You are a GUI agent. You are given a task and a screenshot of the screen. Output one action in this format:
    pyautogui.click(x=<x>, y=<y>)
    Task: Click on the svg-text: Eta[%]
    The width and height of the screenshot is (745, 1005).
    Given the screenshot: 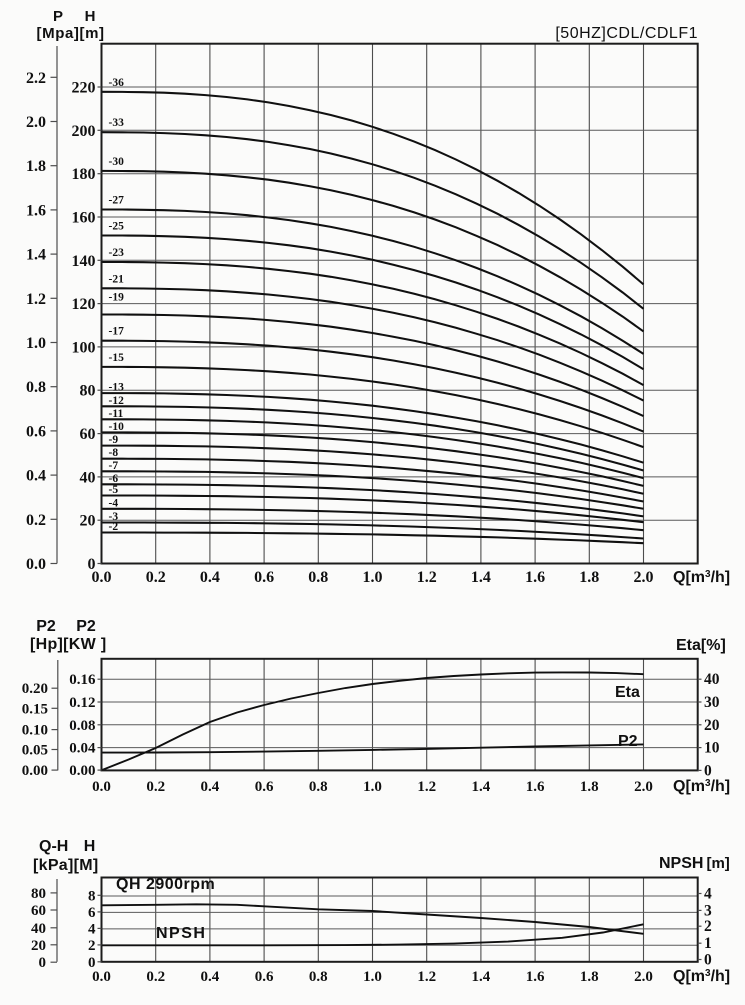 What is the action you would take?
    pyautogui.click(x=701, y=645)
    